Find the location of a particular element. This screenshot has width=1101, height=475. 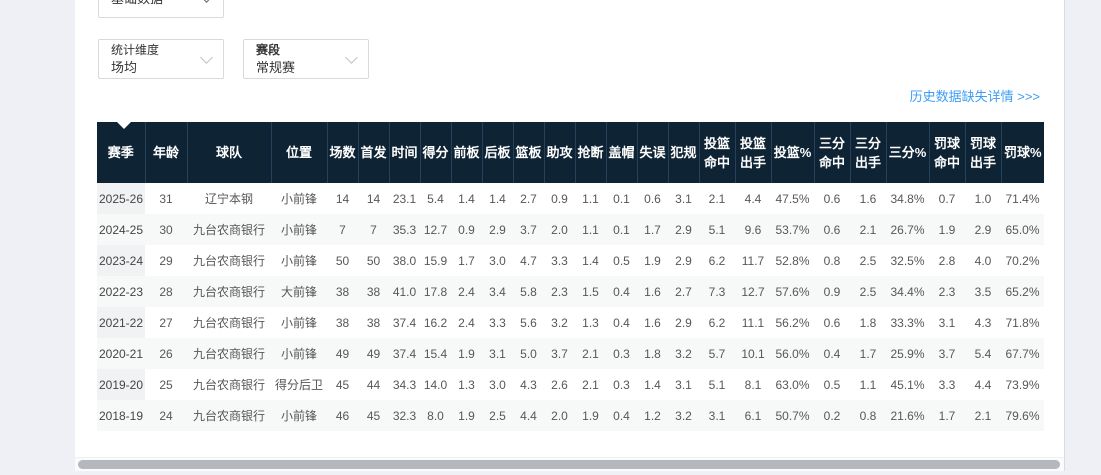

stat-cell: 38.0 is located at coordinates (404, 260).